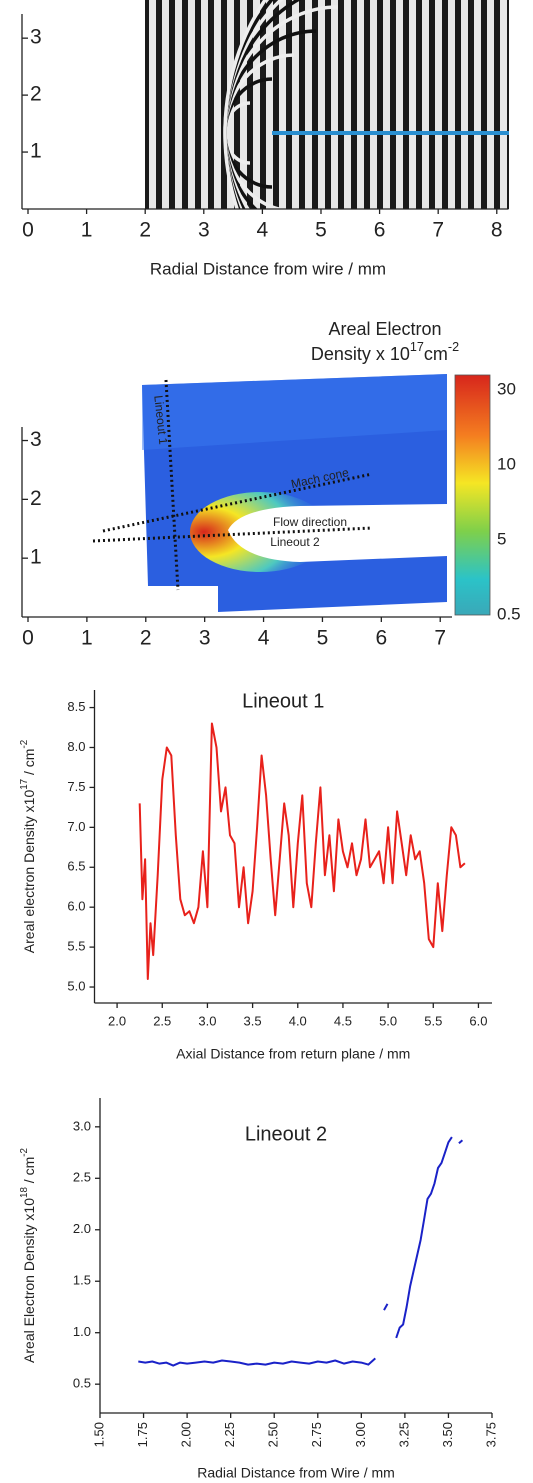  What do you see at coordinates (76, 786) in the screenshot?
I see `y-tick-label: 7.5` at bounding box center [76, 786].